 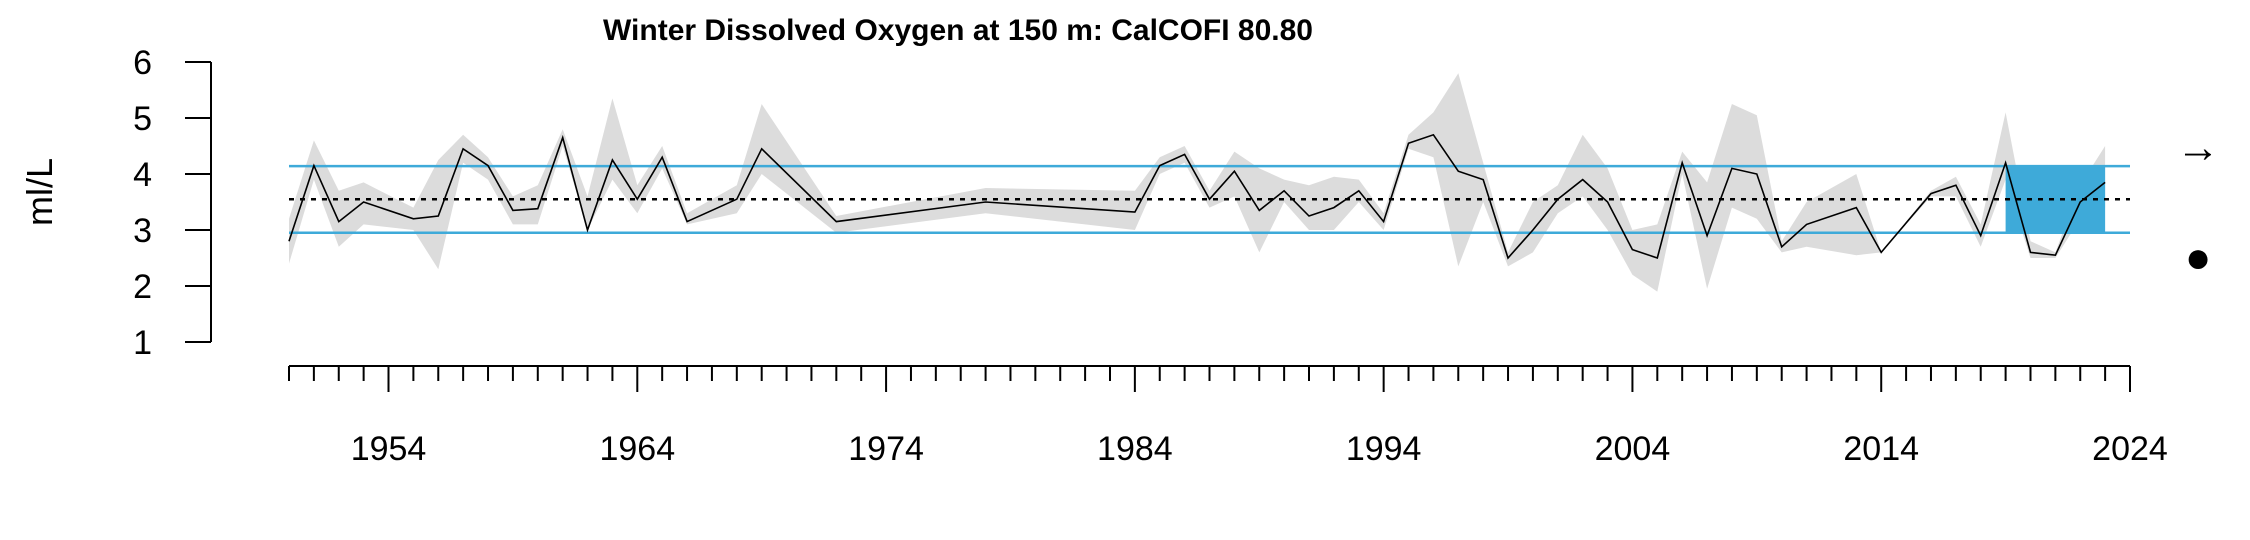 What do you see at coordinates (1384, 449) in the screenshot?
I see `x-tick-label: 1994` at bounding box center [1384, 449].